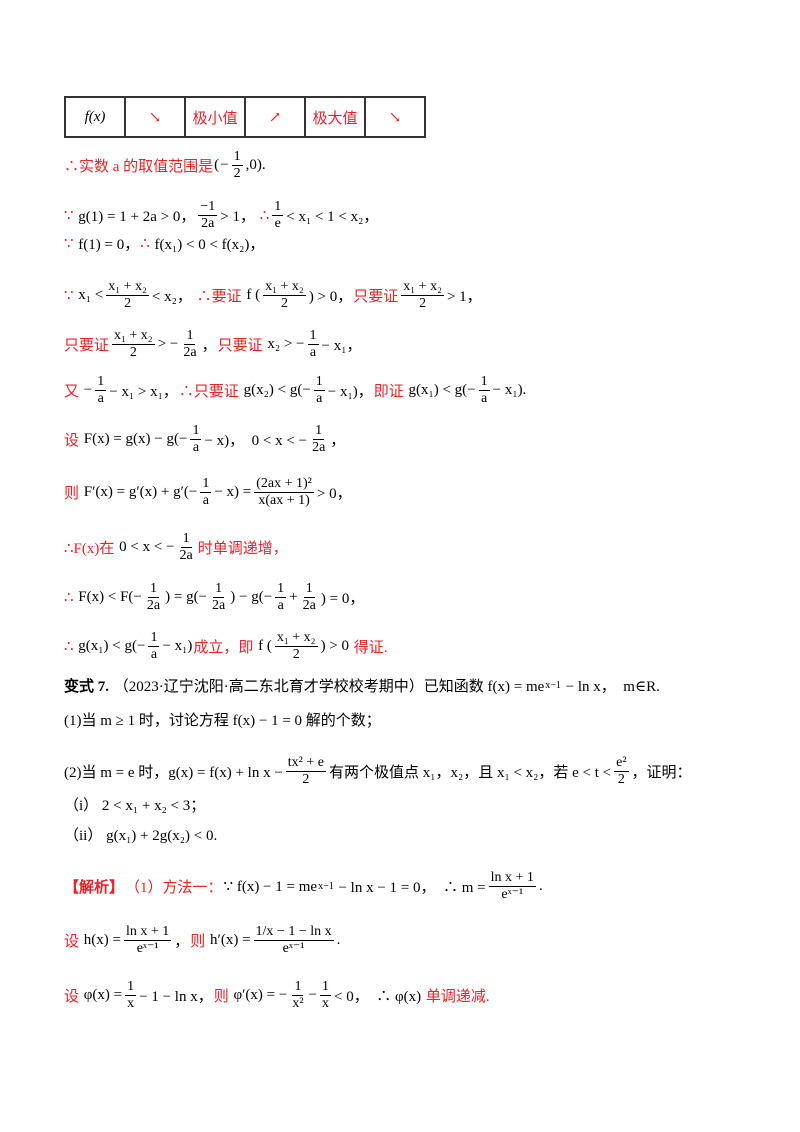 This screenshot has width=800, height=1132. Describe the element at coordinates (388, 392) in the screenshot. I see `text-segment: 即证` at that location.